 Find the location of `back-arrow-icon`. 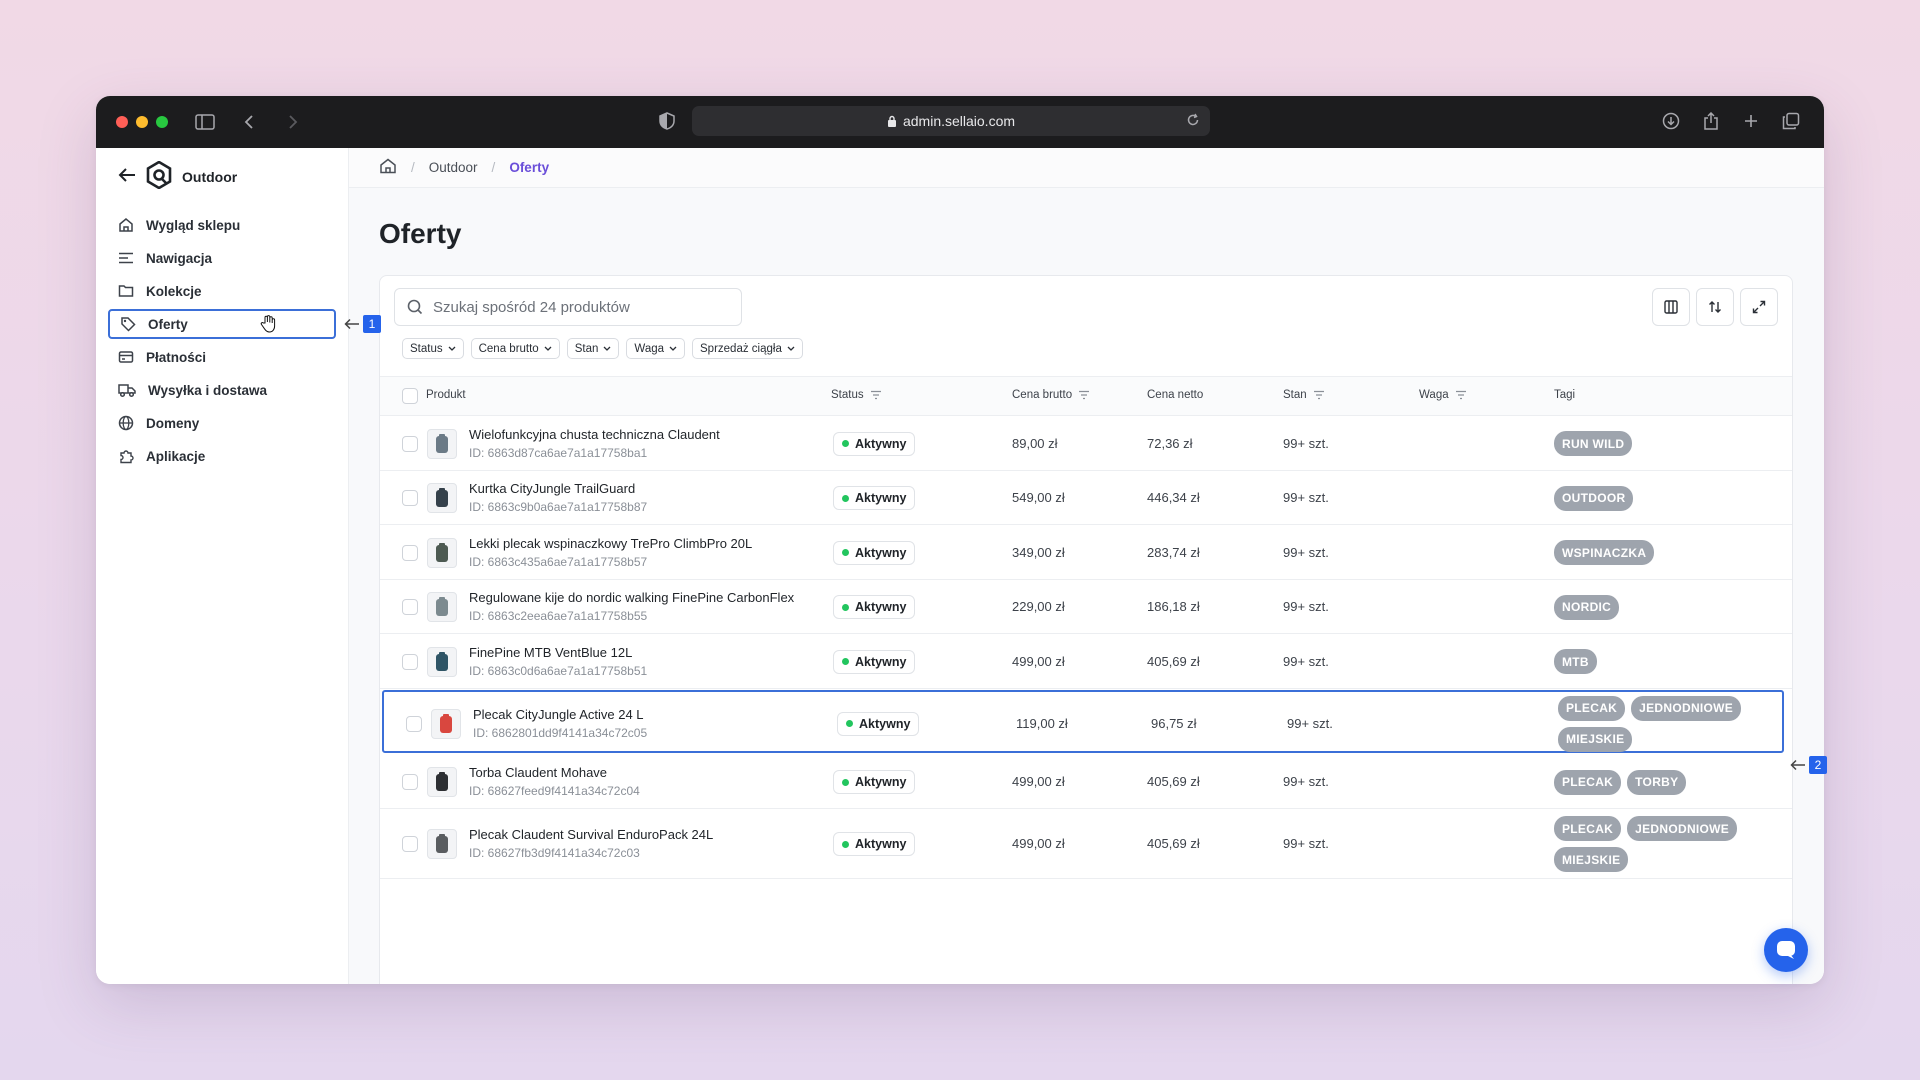

back-arrow-icon is located at coordinates (127, 177).